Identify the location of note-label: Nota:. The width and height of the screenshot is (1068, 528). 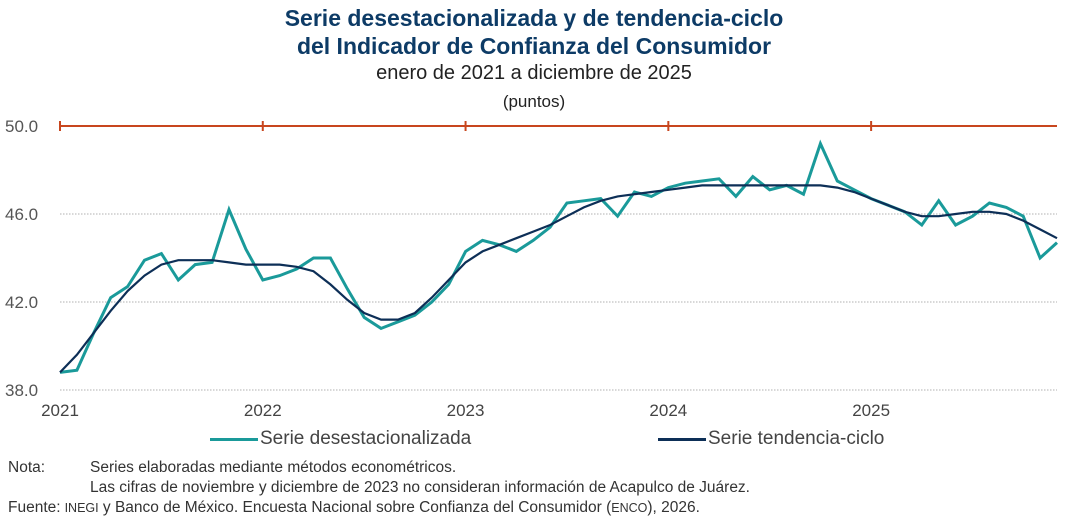
(27, 467).